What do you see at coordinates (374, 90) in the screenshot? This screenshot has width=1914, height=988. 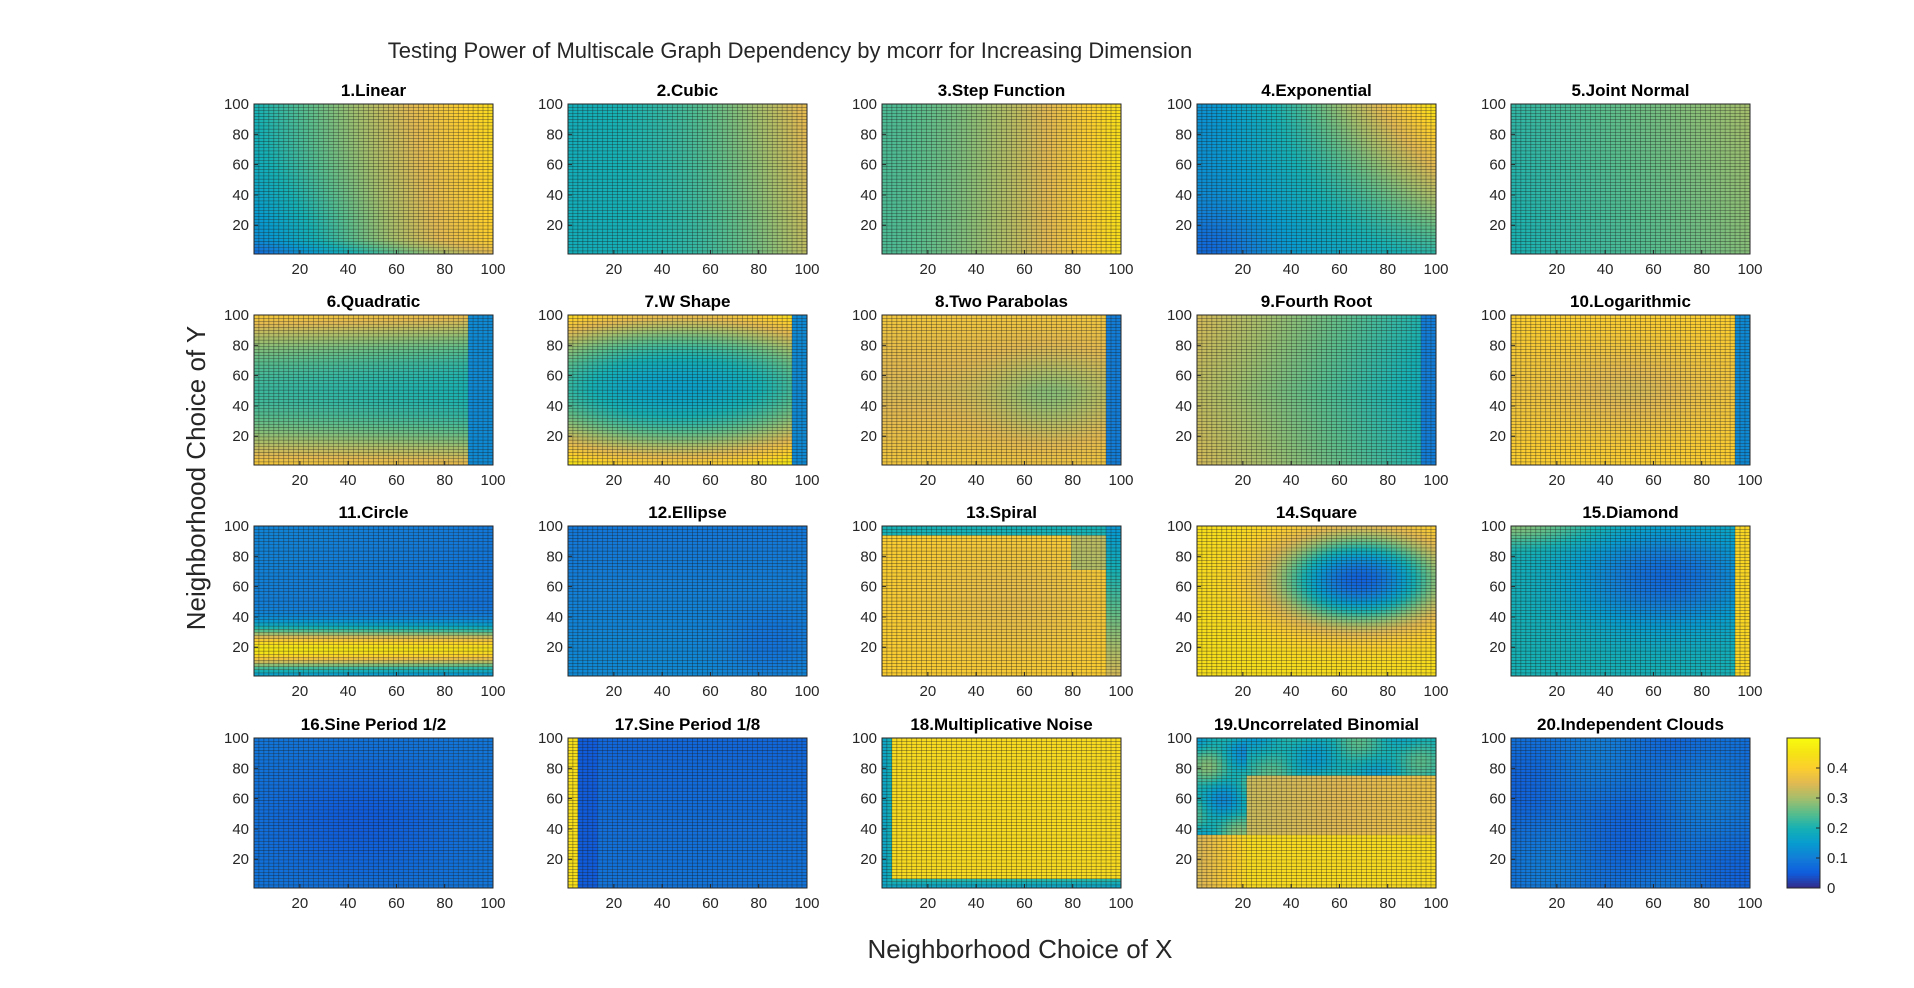 I see `panel-title: 1.Linear` at bounding box center [374, 90].